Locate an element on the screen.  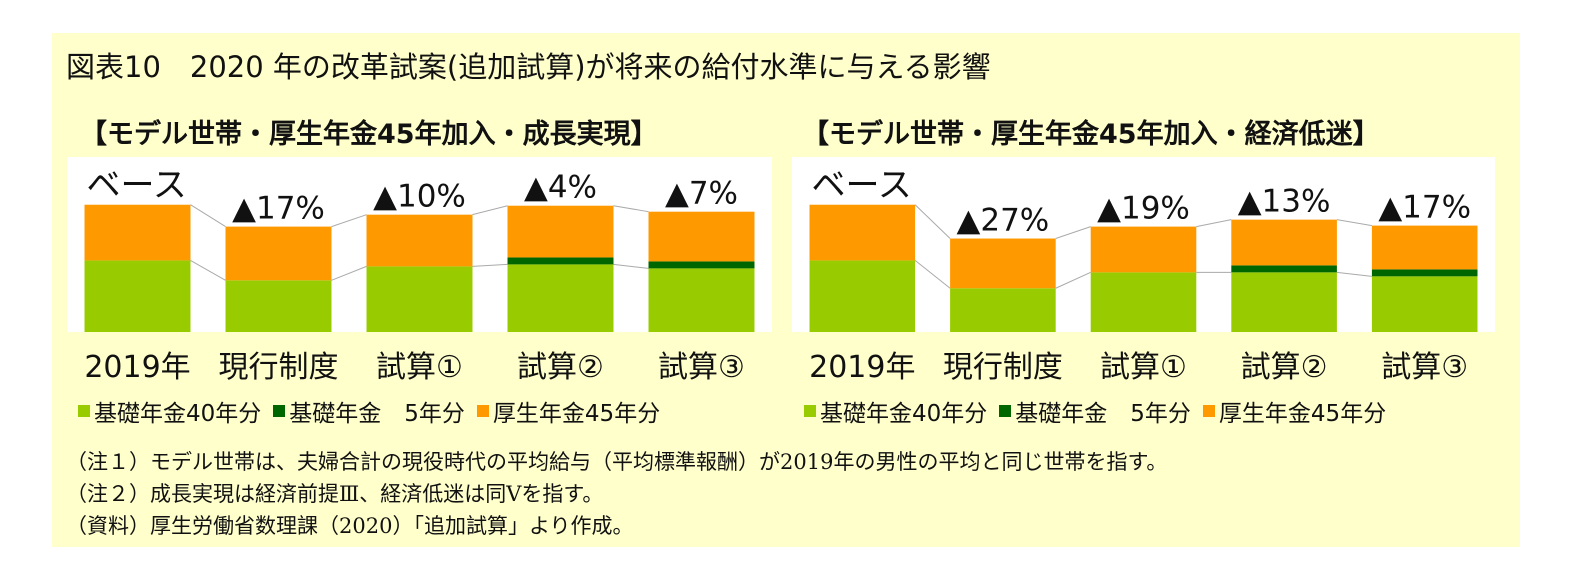
bar-label: ▲7% is located at coordinates (701, 194).